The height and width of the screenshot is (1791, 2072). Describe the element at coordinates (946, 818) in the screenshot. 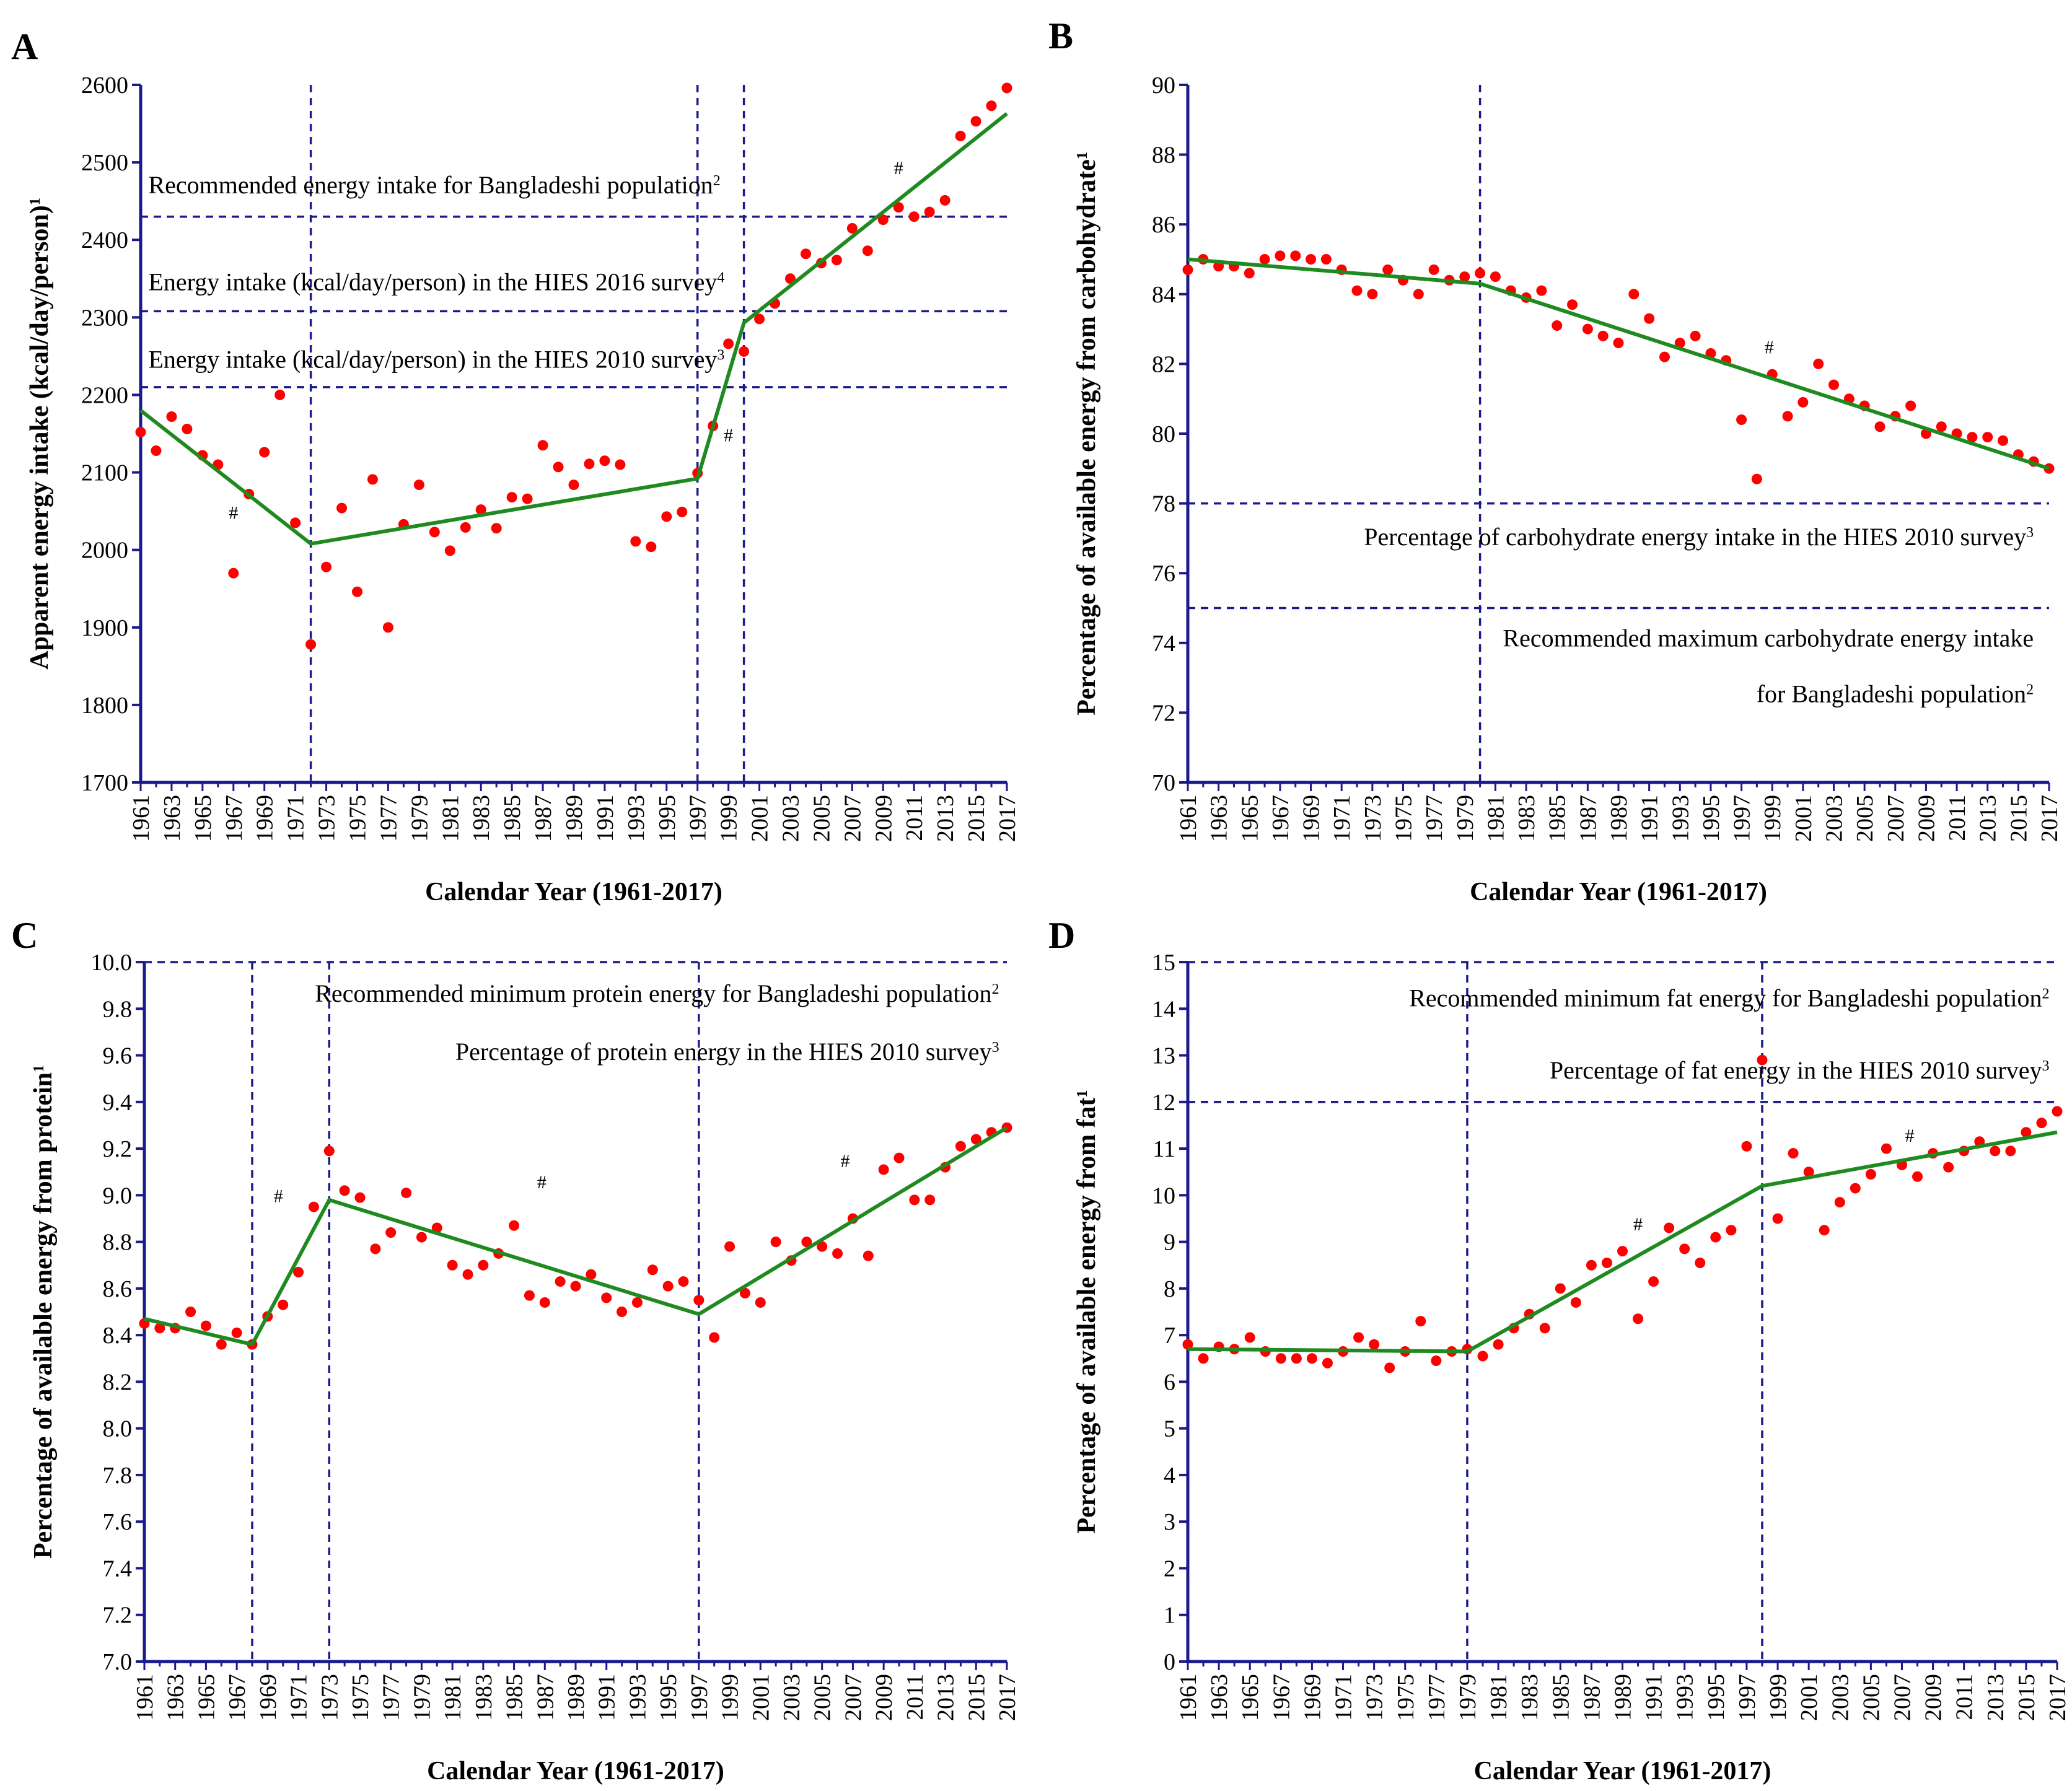

I see `x-tick-label: 2013` at that location.